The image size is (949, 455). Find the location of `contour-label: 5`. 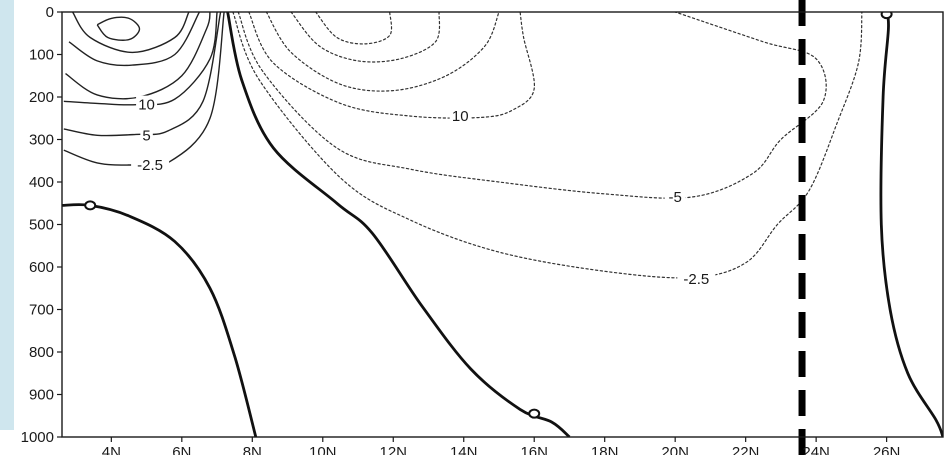

contour-label: 5 is located at coordinates (146, 135).